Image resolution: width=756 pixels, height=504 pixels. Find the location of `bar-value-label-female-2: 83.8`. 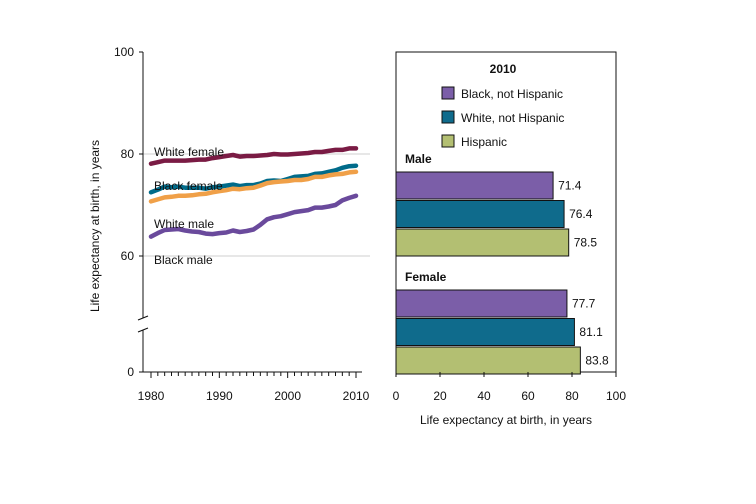

bar-value-label-female-2: 83.8 is located at coordinates (597, 361).